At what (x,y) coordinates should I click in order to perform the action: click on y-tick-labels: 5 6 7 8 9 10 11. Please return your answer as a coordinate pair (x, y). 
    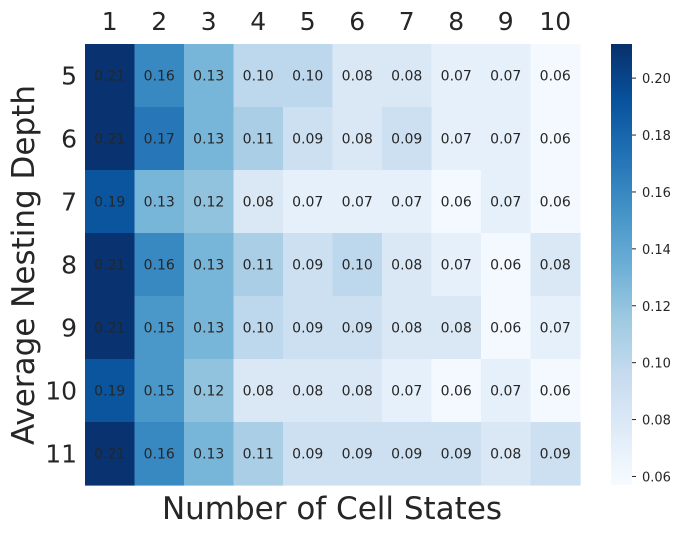
    Looking at the image, I should click on (61, 265).